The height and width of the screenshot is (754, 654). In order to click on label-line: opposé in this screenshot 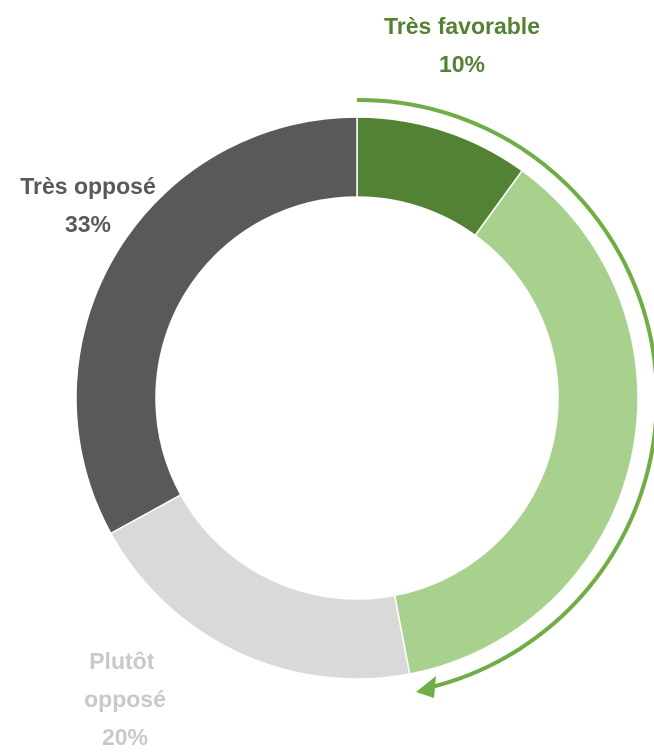, I will do `click(125, 699)`.